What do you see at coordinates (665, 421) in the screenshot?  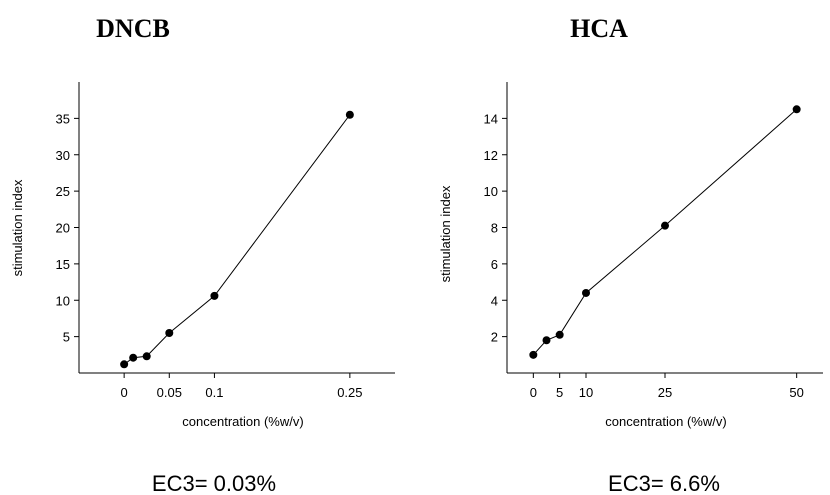 I see `hca-x-axis-label: concentration (%w/v)` at bounding box center [665, 421].